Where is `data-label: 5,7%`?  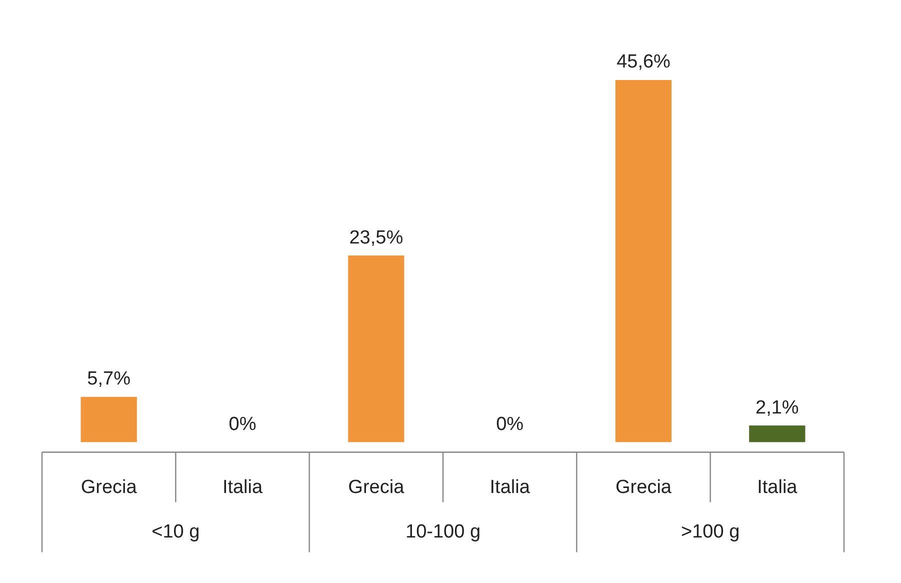 data-label: 5,7% is located at coordinates (109, 379).